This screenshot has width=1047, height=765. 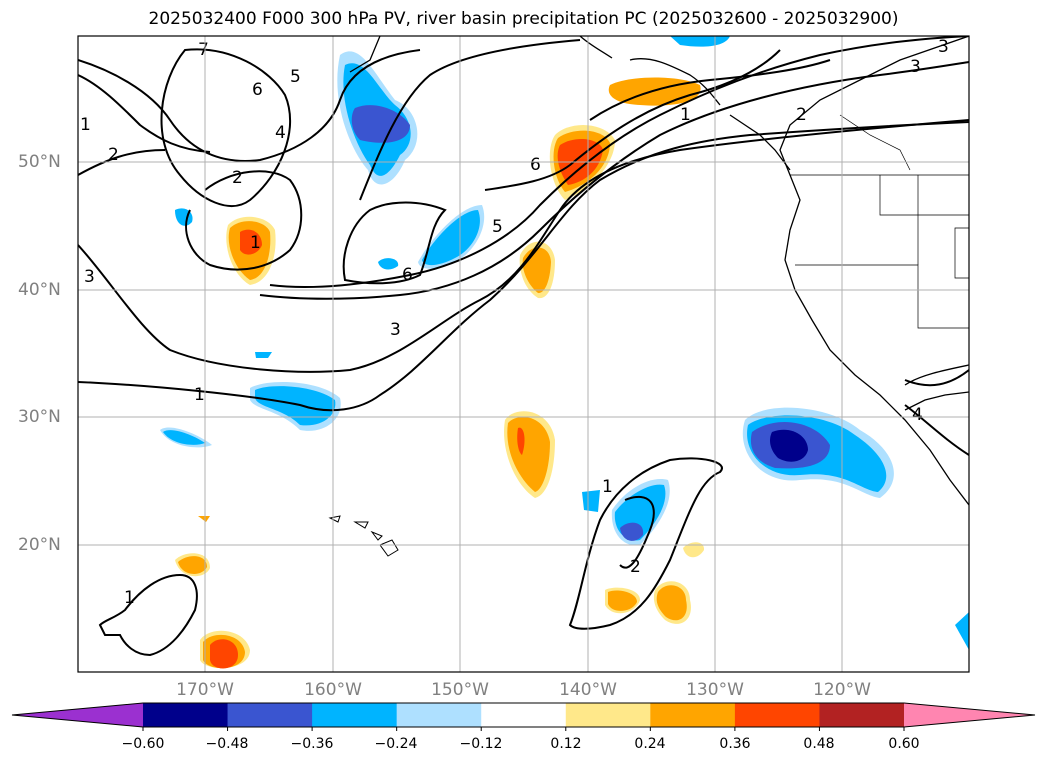 I want to click on political-boundaries, so click(x=879, y=221).